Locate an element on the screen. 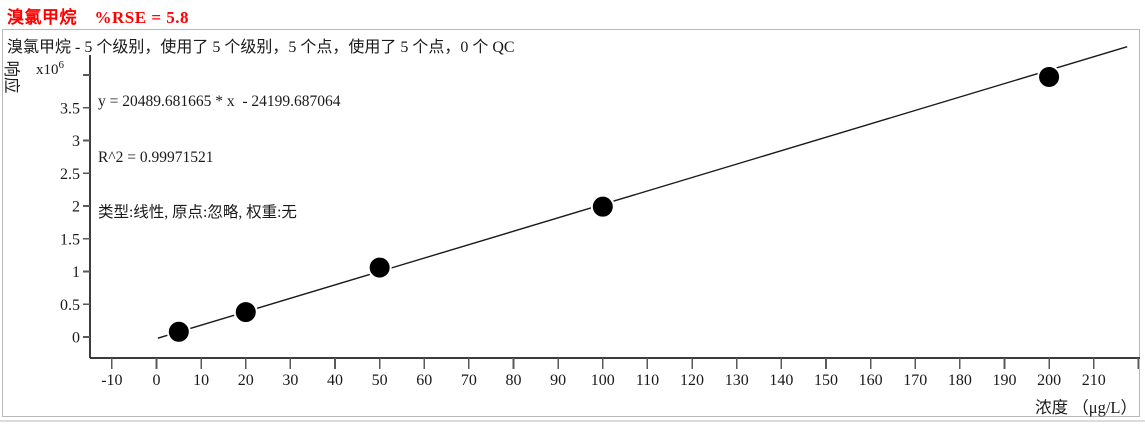 This screenshot has width=1145, height=425. x-tick-label: 160 is located at coordinates (871, 380).